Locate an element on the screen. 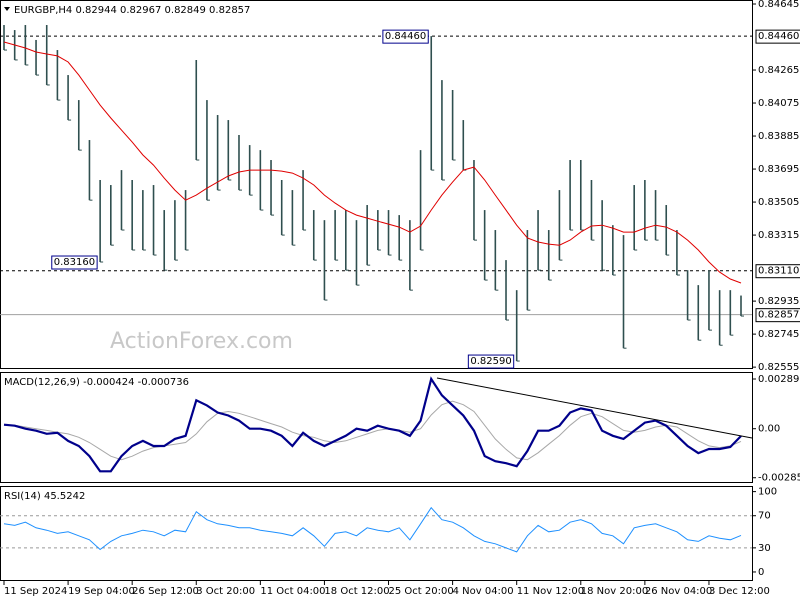  rsi-panel is located at coordinates (376, 533).